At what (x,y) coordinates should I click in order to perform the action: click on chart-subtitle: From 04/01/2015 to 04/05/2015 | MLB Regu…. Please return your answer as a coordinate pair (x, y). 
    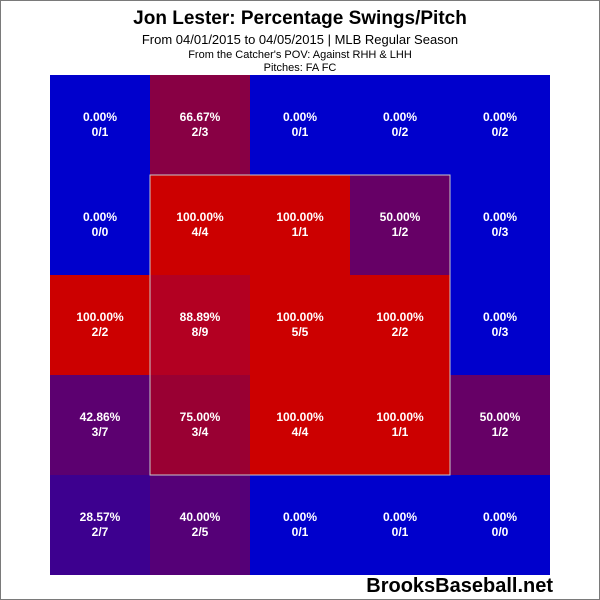
    Looking at the image, I should click on (300, 39).